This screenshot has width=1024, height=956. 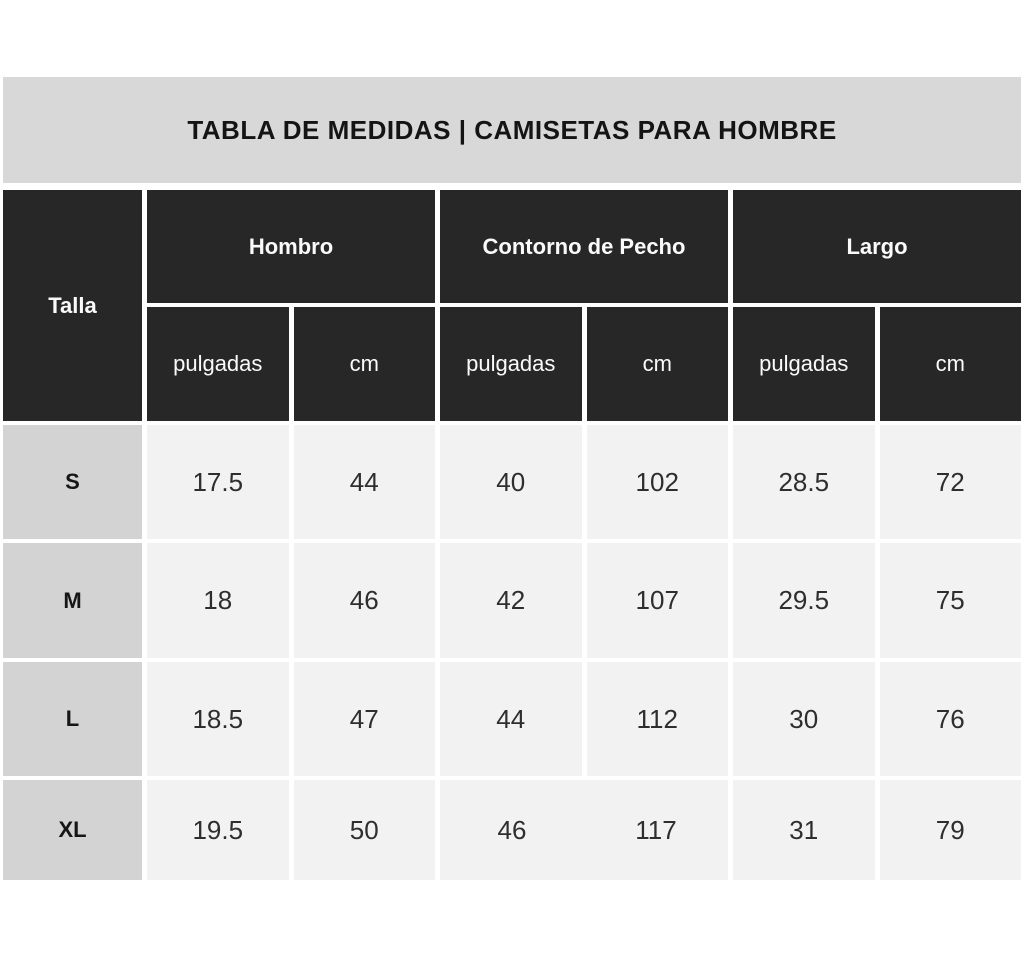 What do you see at coordinates (657, 482) in the screenshot?
I see `value-cell-s-contorno-cm: 102` at bounding box center [657, 482].